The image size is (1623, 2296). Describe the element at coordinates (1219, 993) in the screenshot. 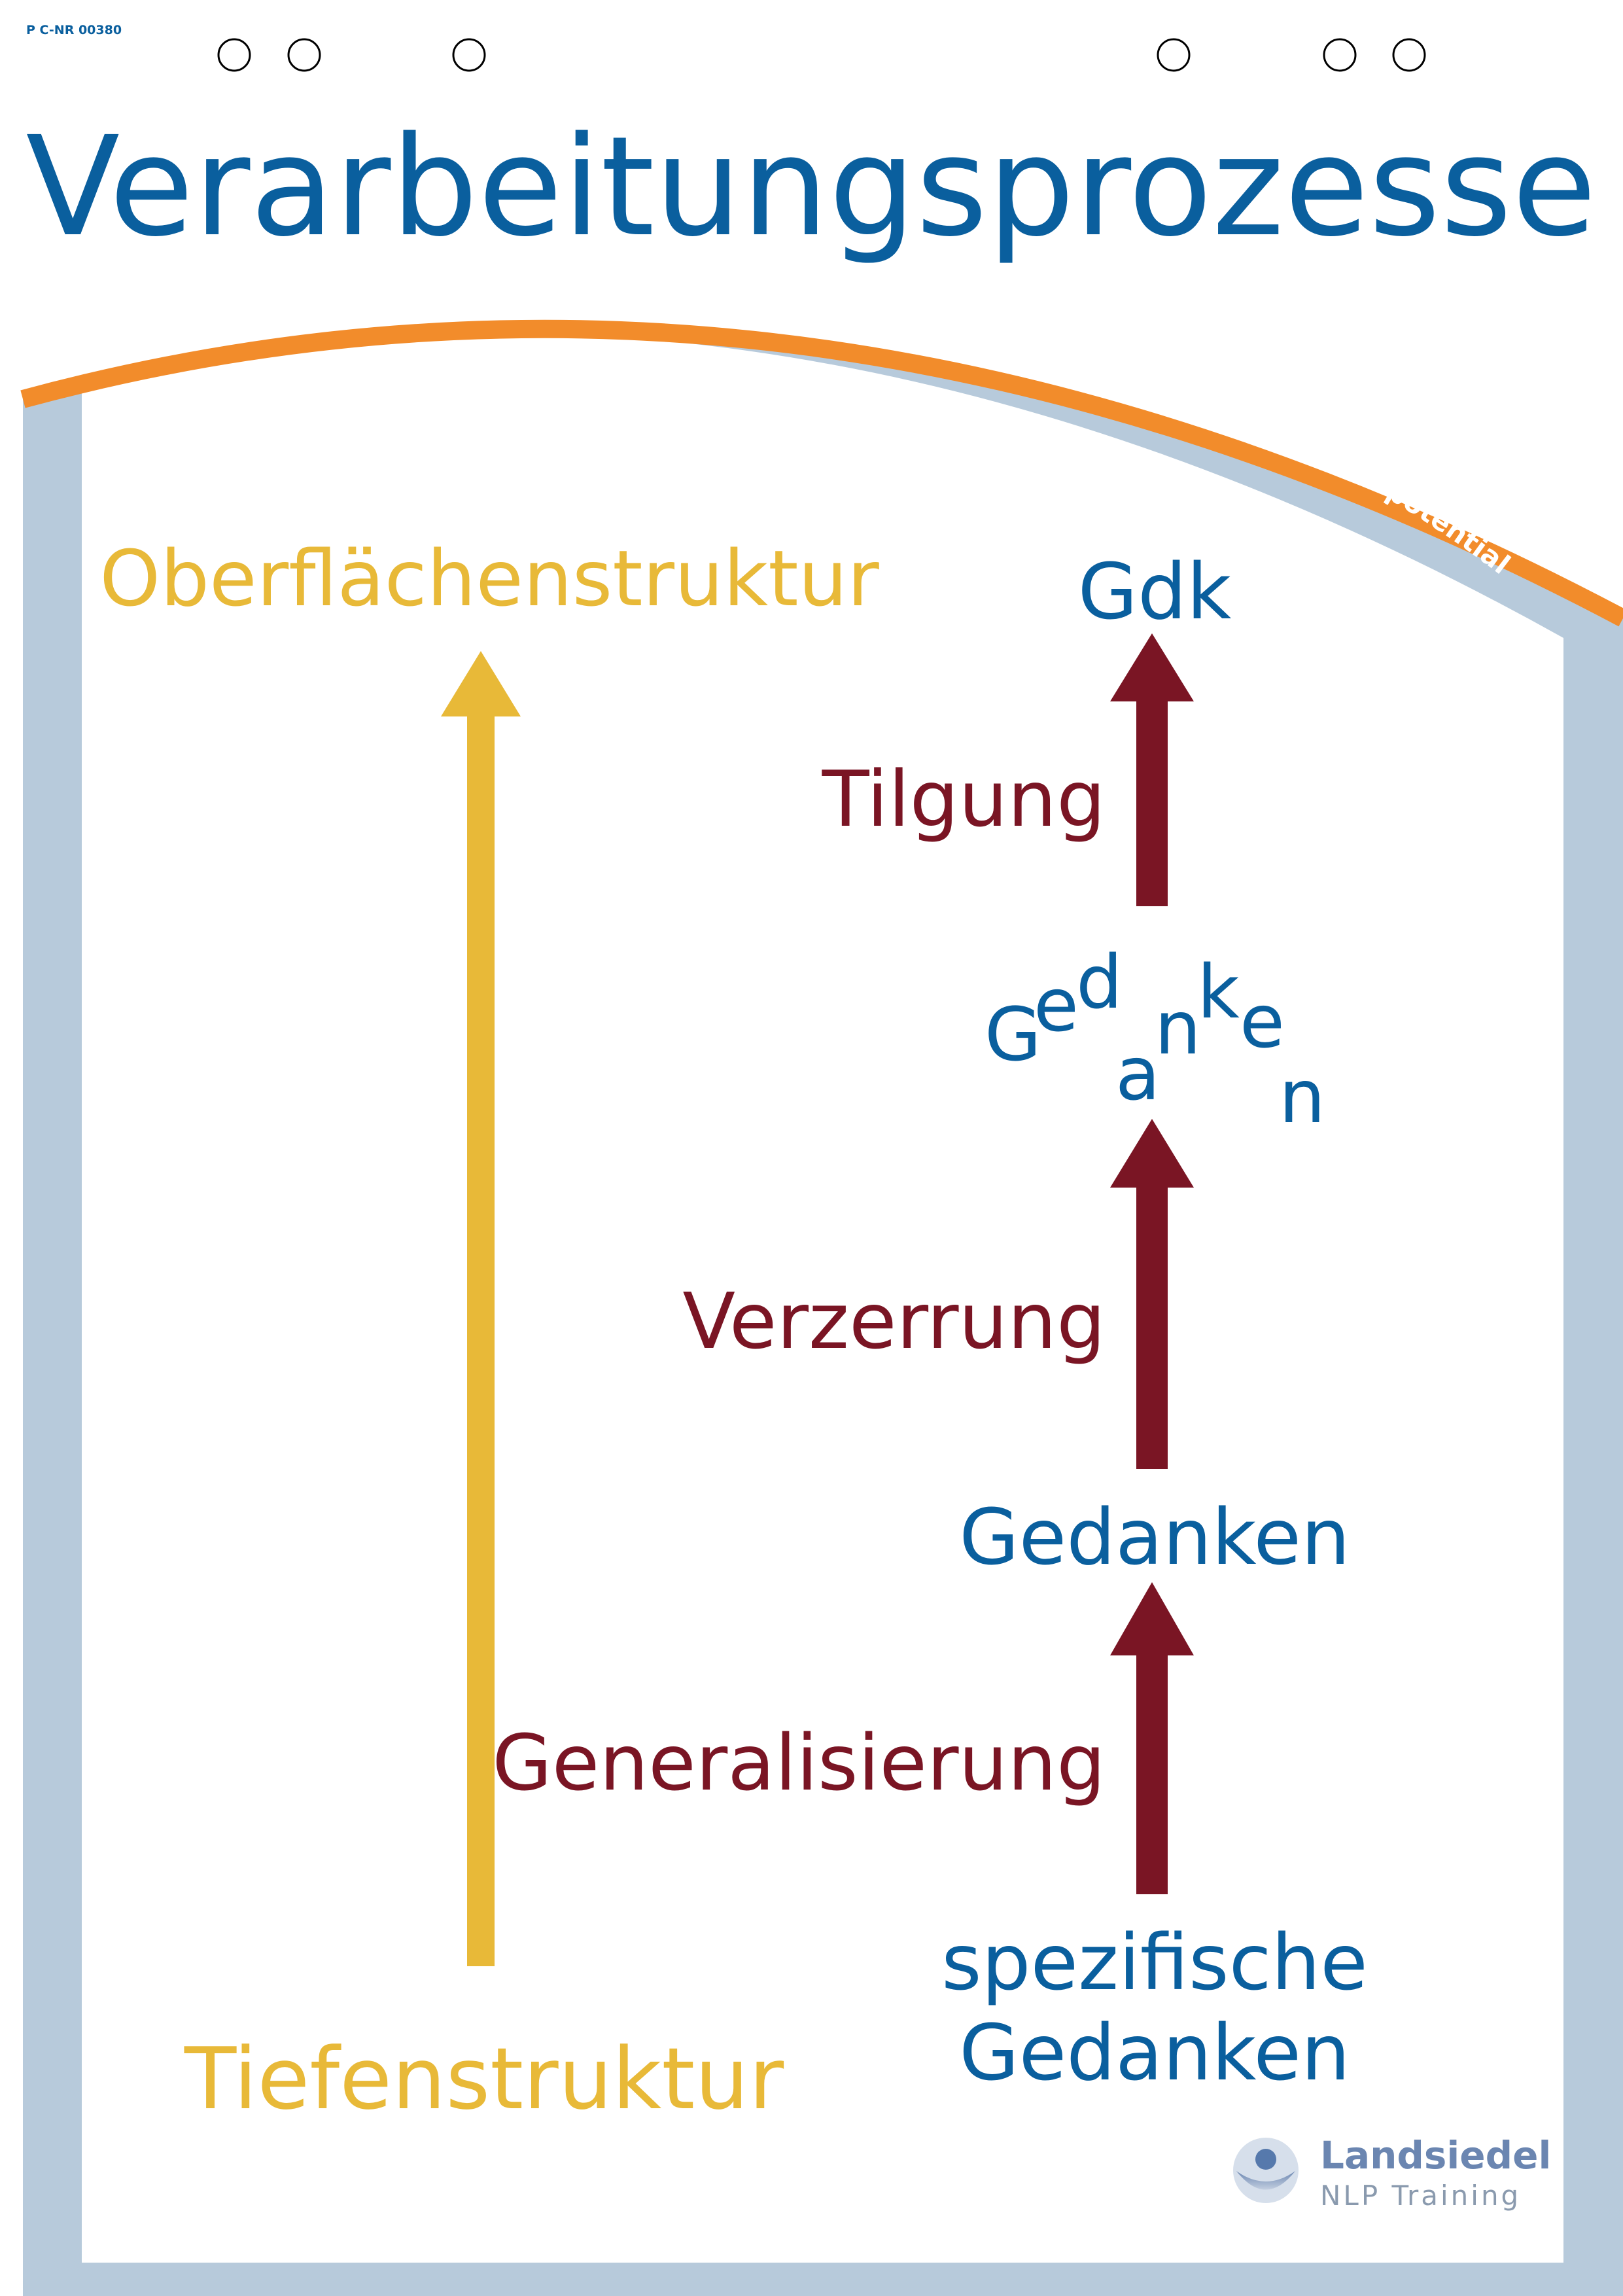

I see `scattered-letter: k` at that location.